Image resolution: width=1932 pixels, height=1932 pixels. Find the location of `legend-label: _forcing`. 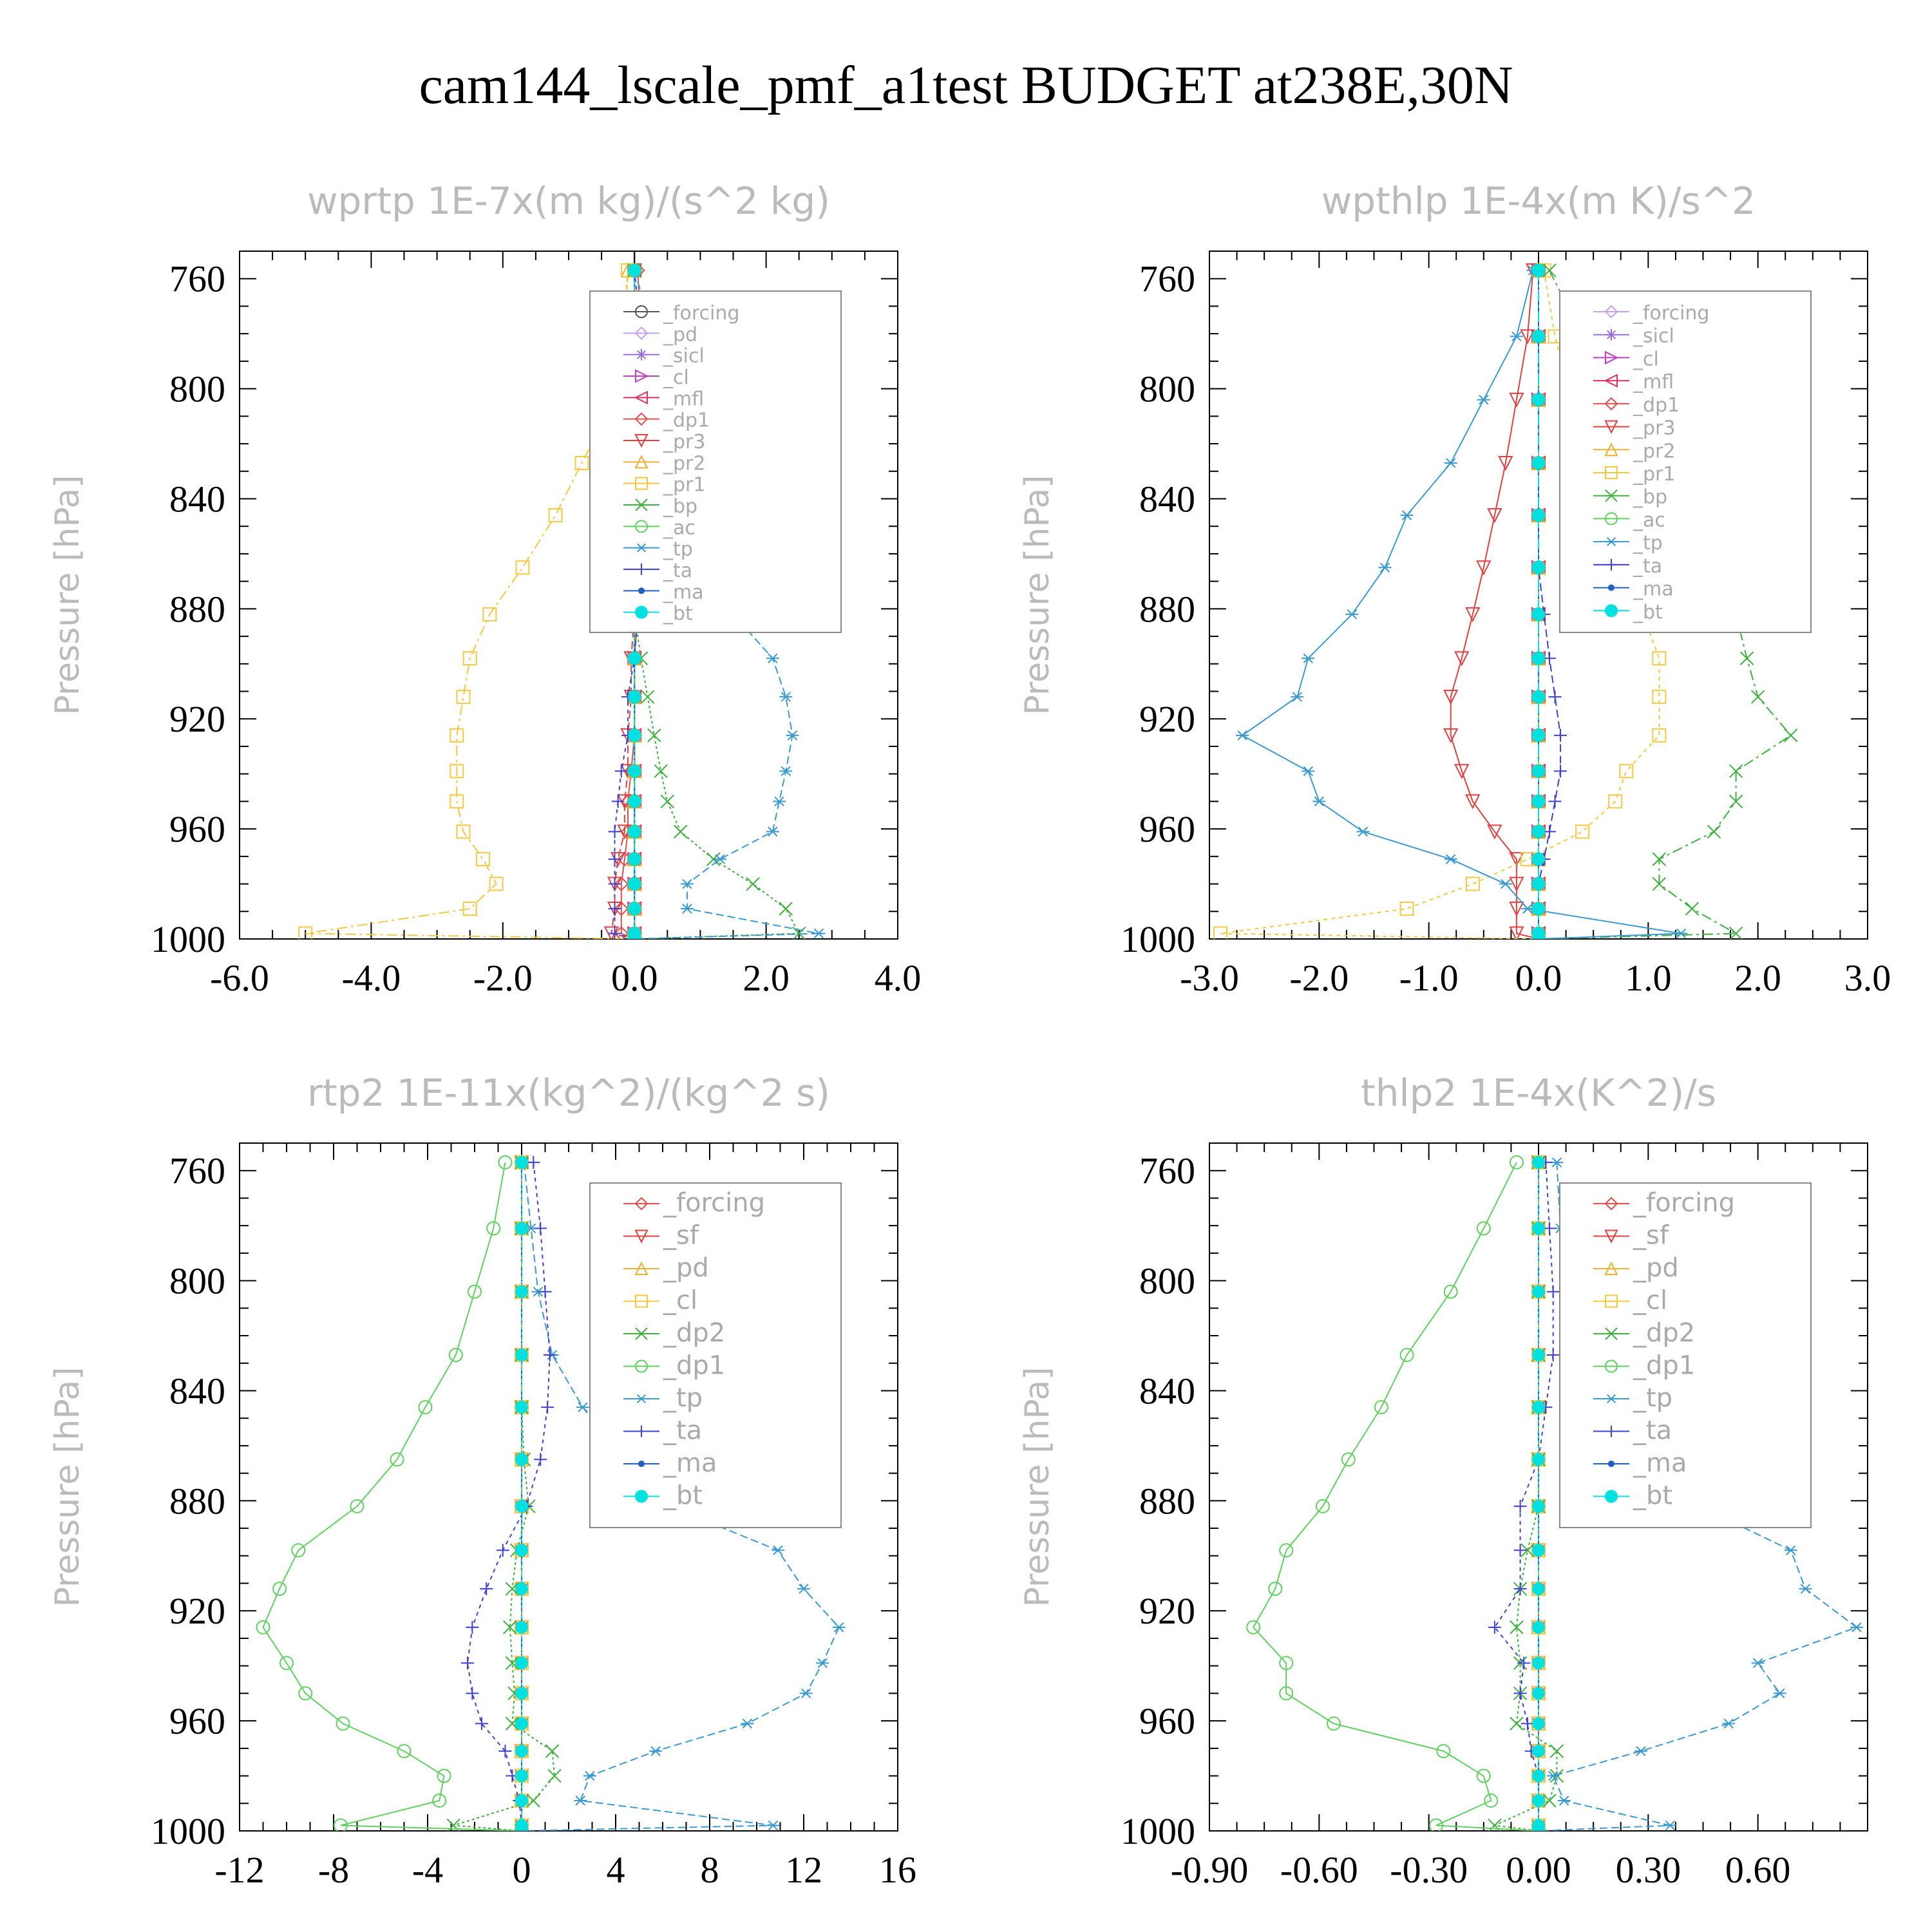

legend-label: _forcing is located at coordinates (701, 313).